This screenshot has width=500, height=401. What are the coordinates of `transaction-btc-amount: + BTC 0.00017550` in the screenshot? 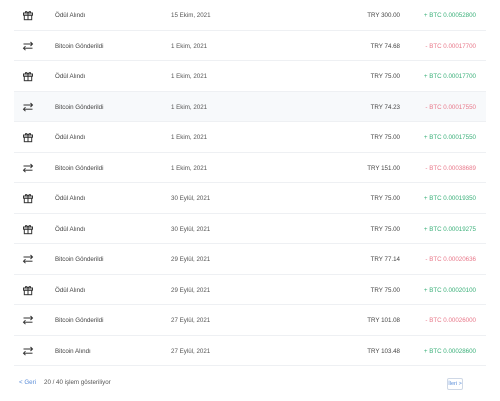 It's located at (449, 137).